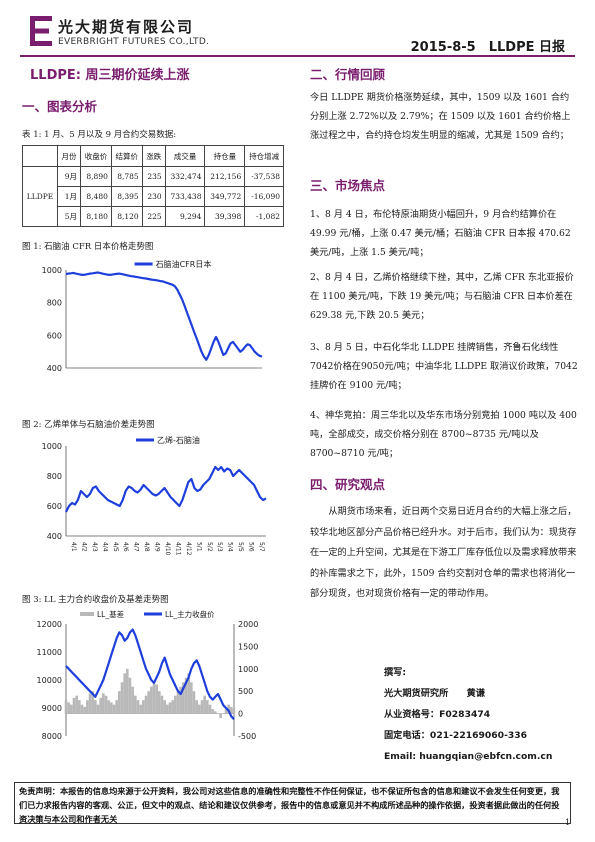 The width and height of the screenshot is (595, 842). I want to click on table-header-cell: 持仓量, so click(225, 156).